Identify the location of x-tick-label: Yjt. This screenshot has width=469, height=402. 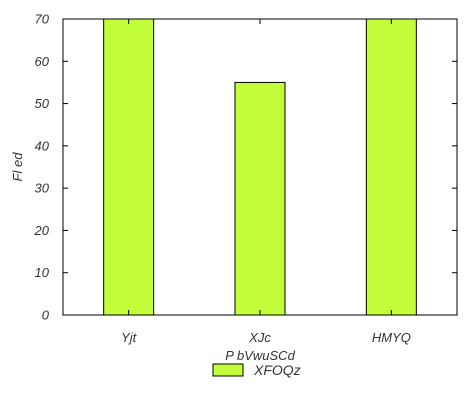
(129, 337).